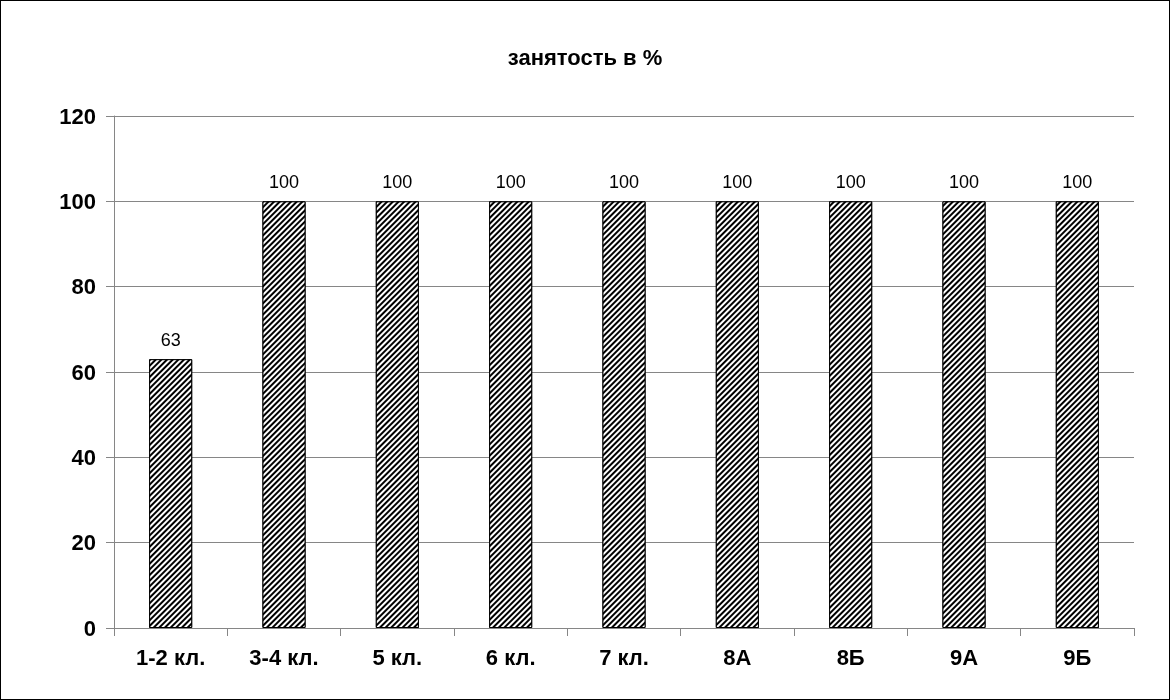  I want to click on y-tick-label: 20, so click(83, 543).